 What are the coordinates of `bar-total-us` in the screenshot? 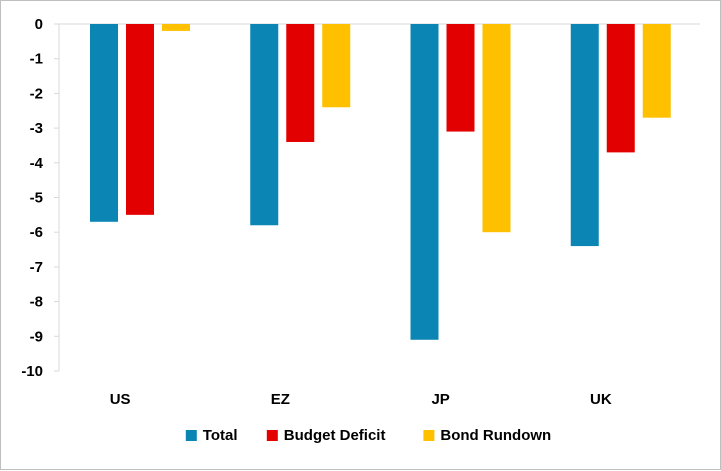 It's located at (104, 123).